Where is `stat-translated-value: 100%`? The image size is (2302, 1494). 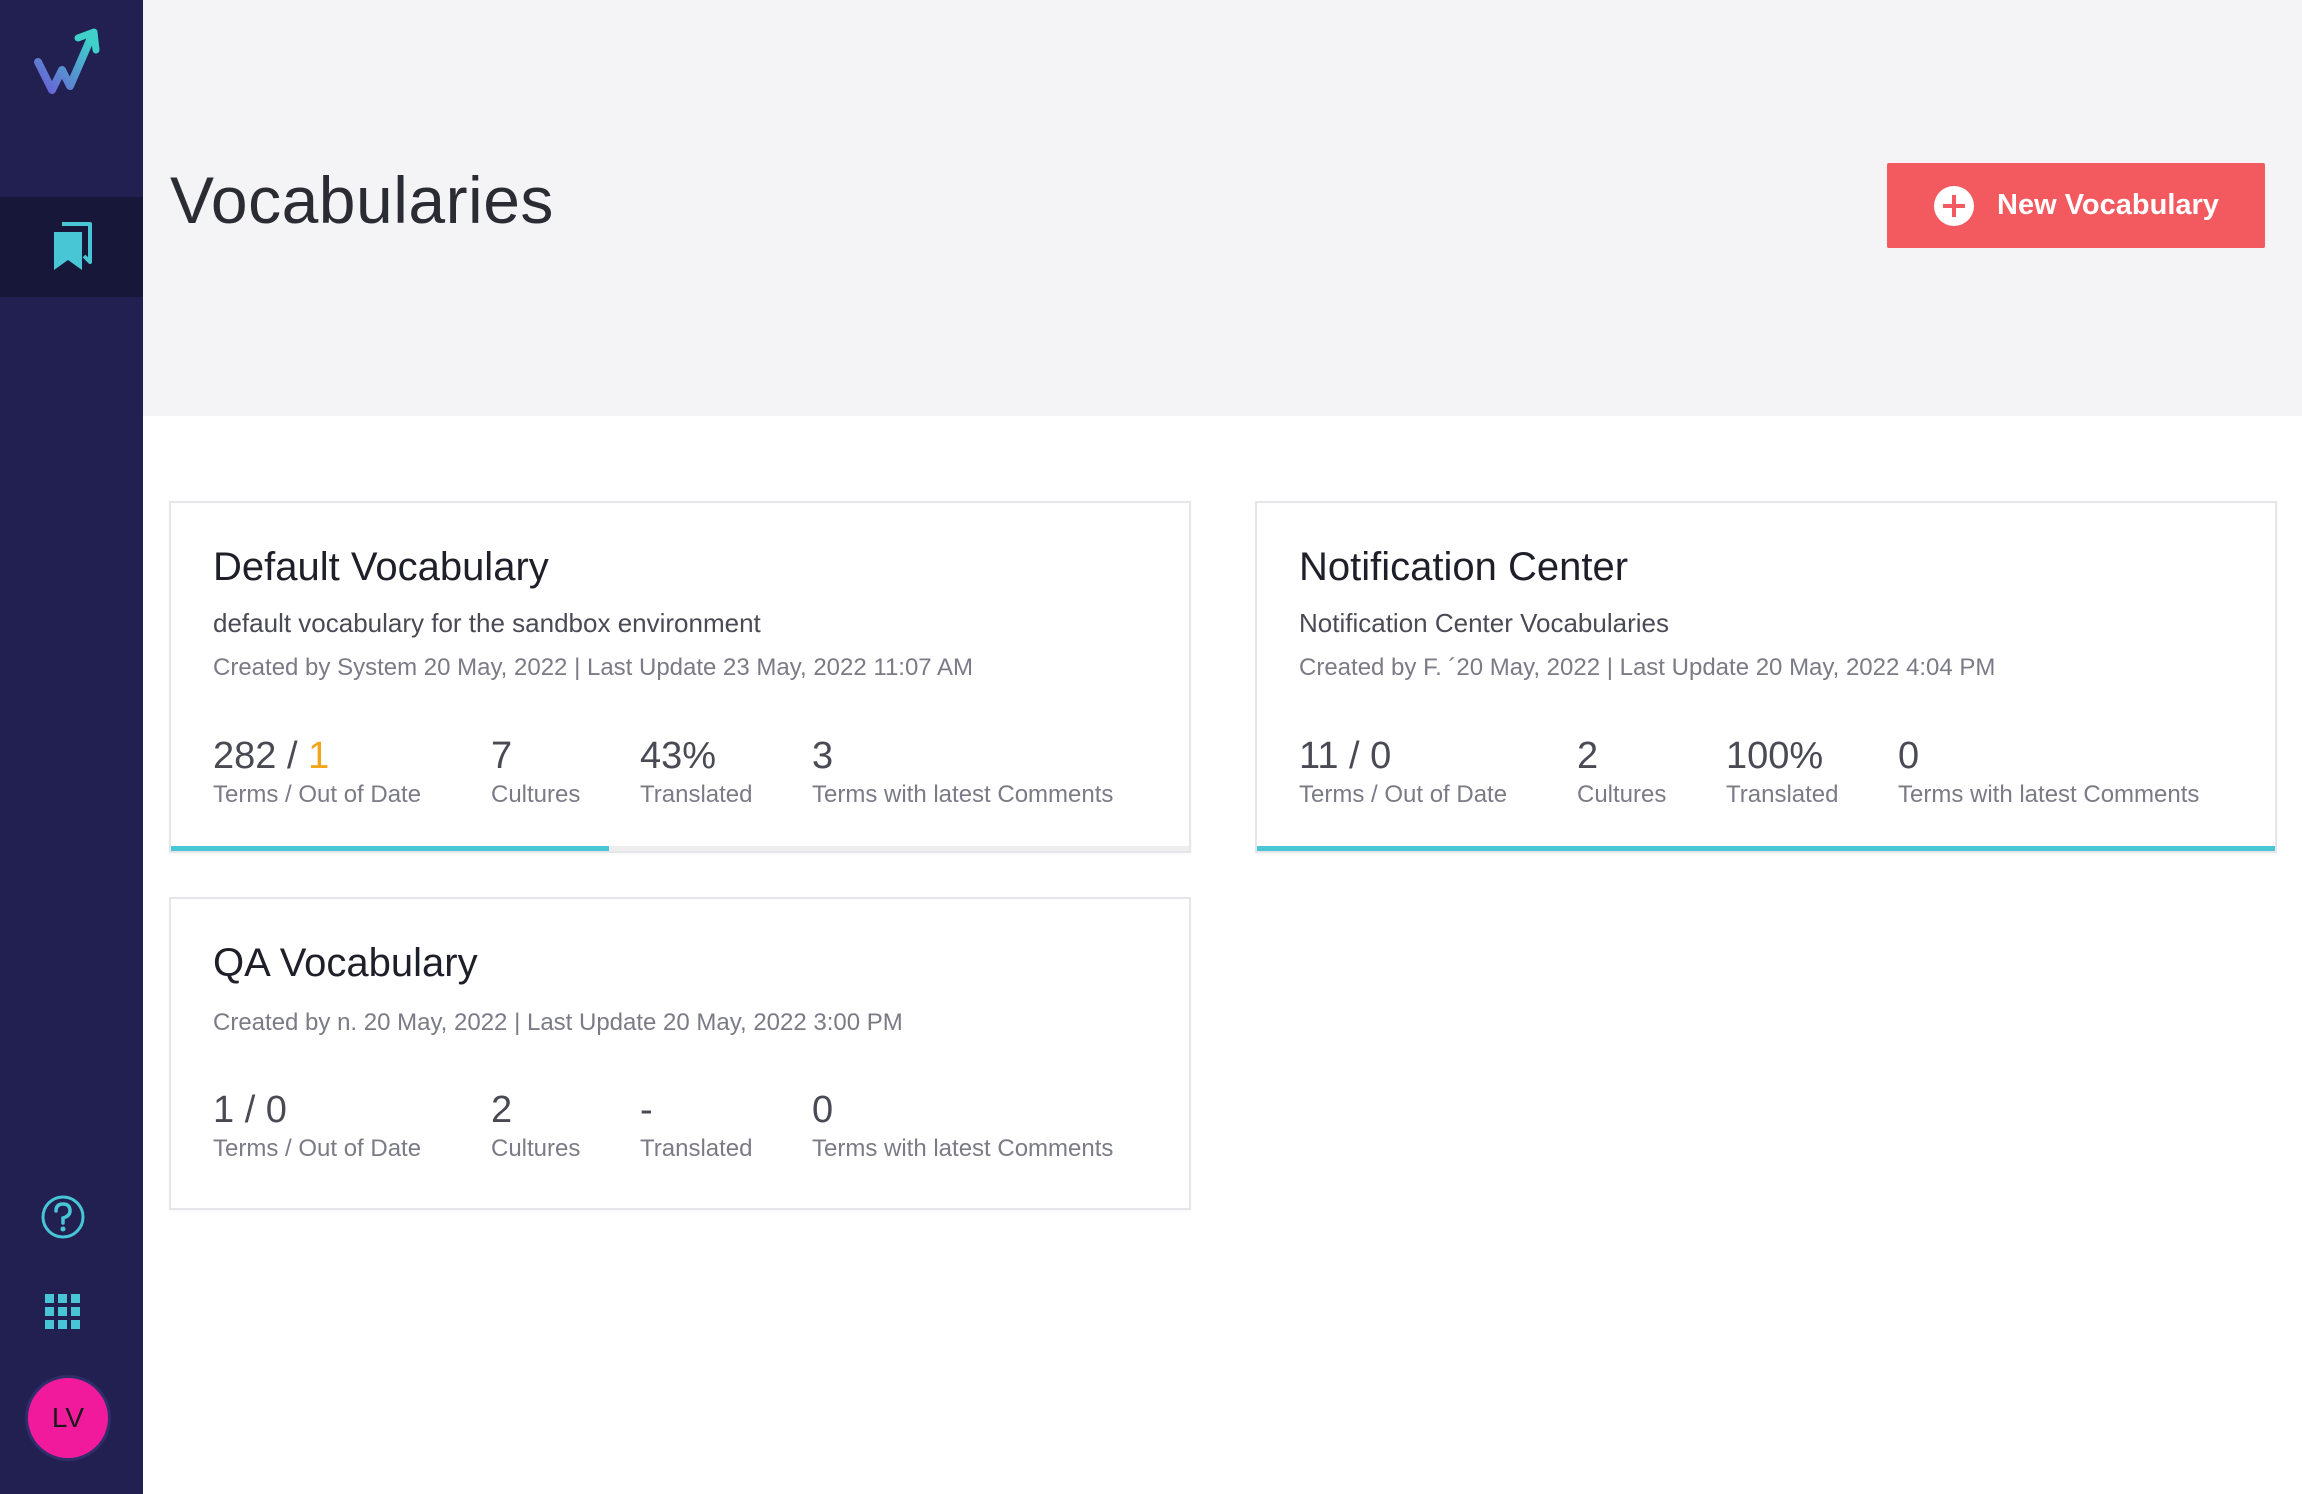 stat-translated-value: 100% is located at coordinates (1775, 756).